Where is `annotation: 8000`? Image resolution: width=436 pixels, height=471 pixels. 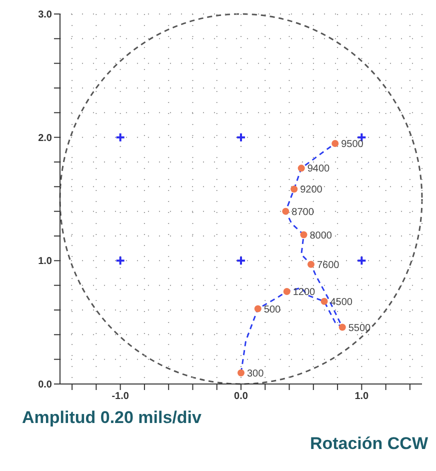
annotation: 8000 is located at coordinates (321, 236).